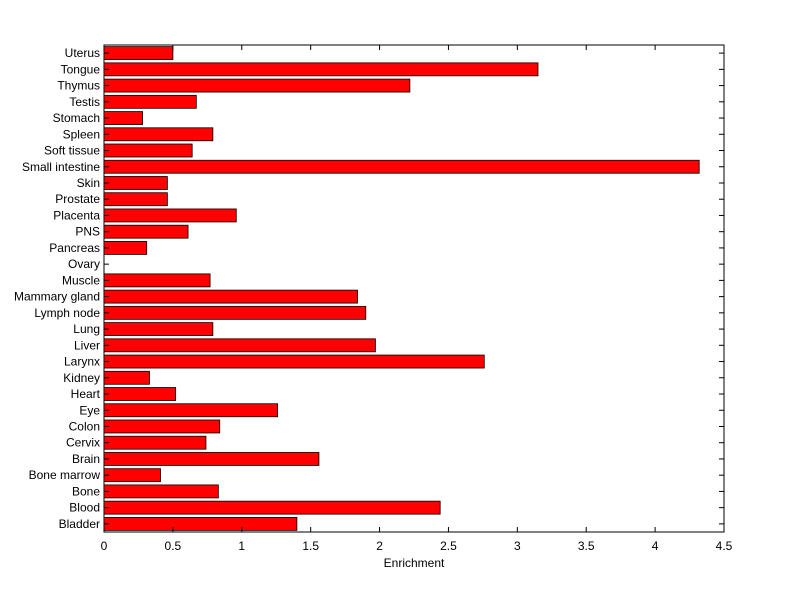 The image size is (800, 599). What do you see at coordinates (155, 442) in the screenshot?
I see `bar-cervix` at bounding box center [155, 442].